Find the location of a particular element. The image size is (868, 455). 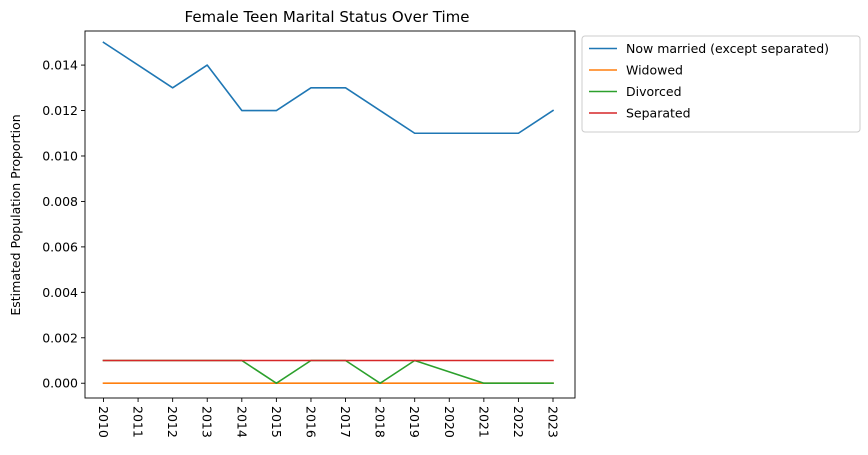

y-axis-label: Estimated Population Proportion is located at coordinates (15, 214).